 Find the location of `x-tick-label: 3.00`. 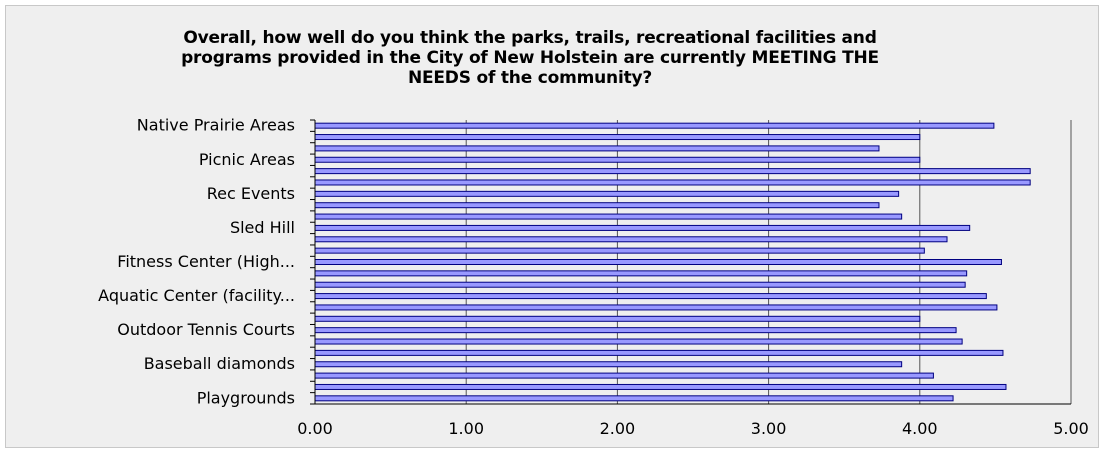

x-tick-label: 3.00 is located at coordinates (769, 428).